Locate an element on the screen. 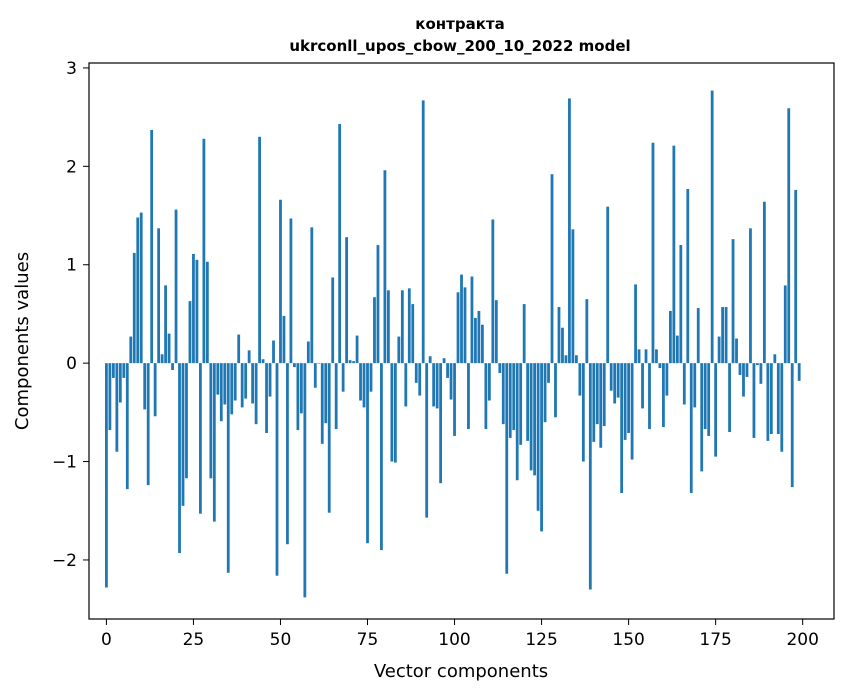  chart-subtitle: ukrconll_upos_cbow_200_10_2022 model is located at coordinates (459, 46).